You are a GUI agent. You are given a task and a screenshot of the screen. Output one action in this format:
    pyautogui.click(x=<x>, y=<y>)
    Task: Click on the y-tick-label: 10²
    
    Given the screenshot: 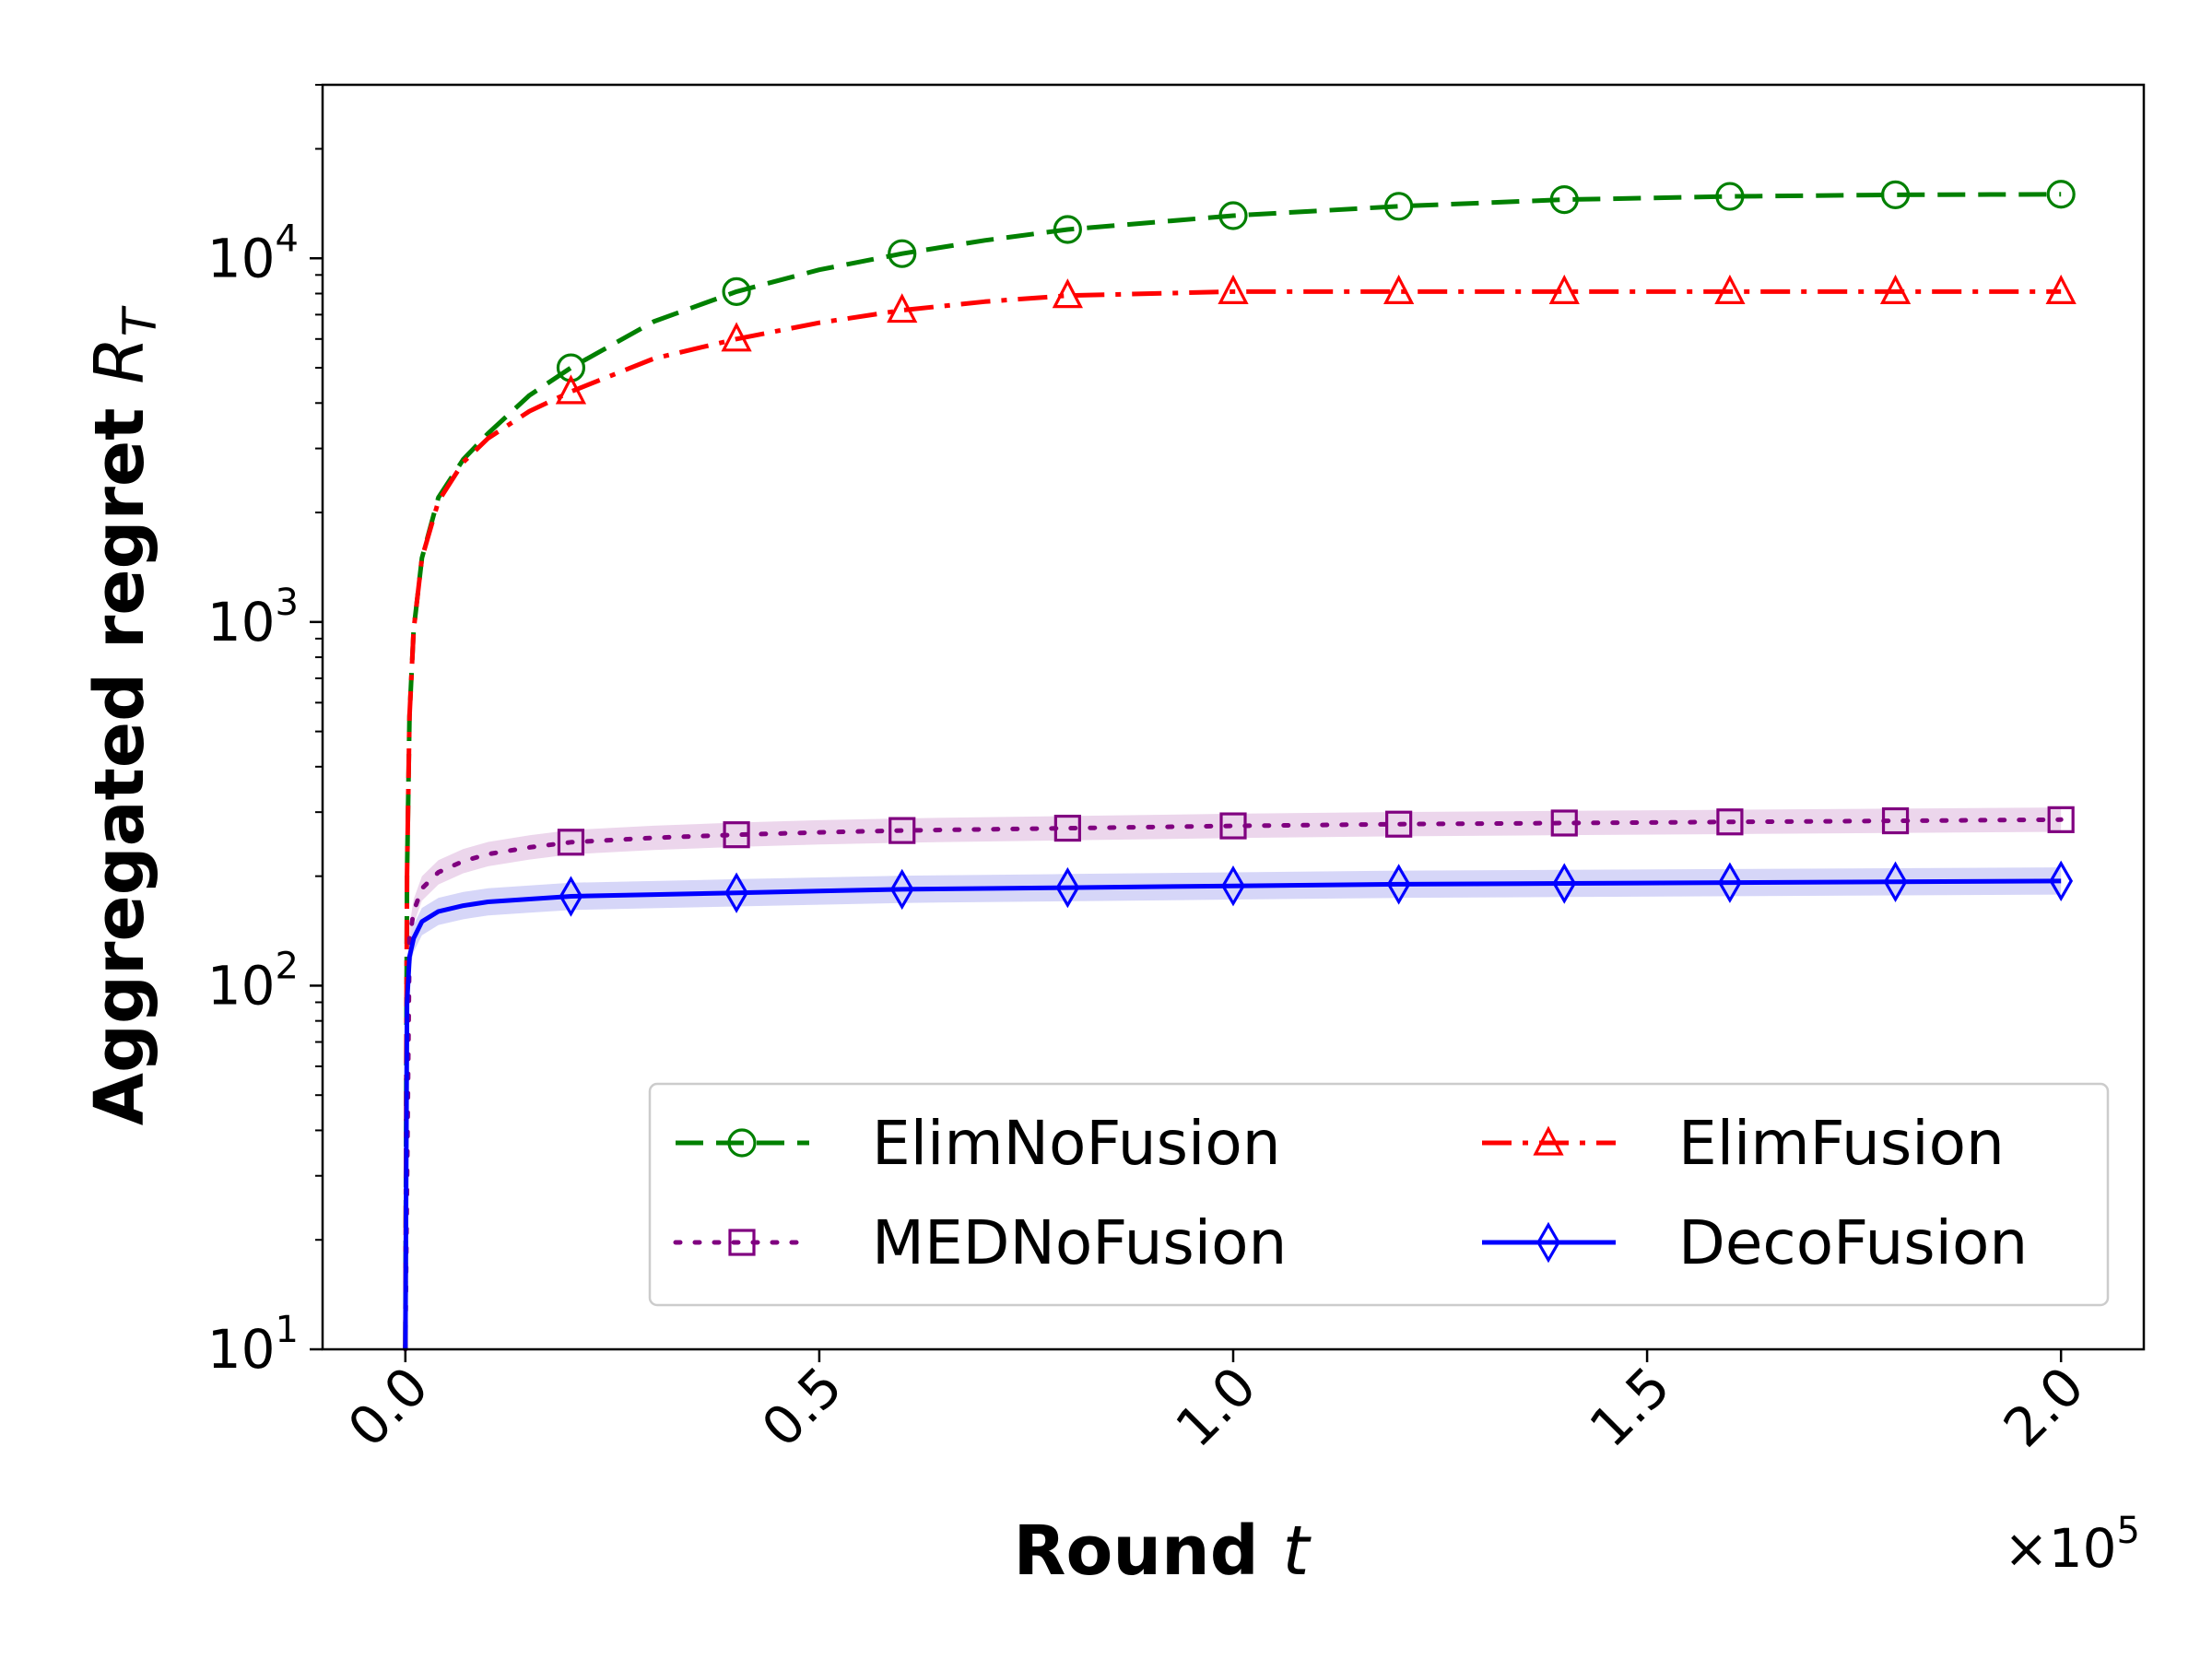 What is the action you would take?
    pyautogui.click(x=253, y=981)
    